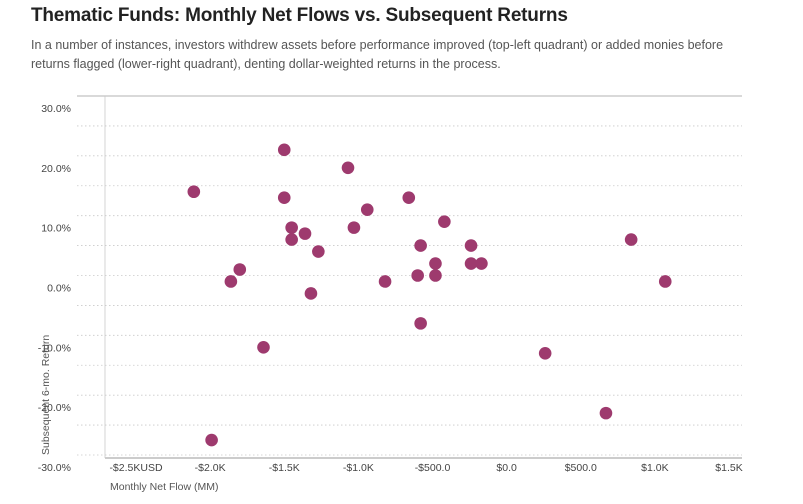 Image resolution: width=803 pixels, height=504 pixels. What do you see at coordinates (581, 468) in the screenshot?
I see `x-tick-label: $500.0` at bounding box center [581, 468].